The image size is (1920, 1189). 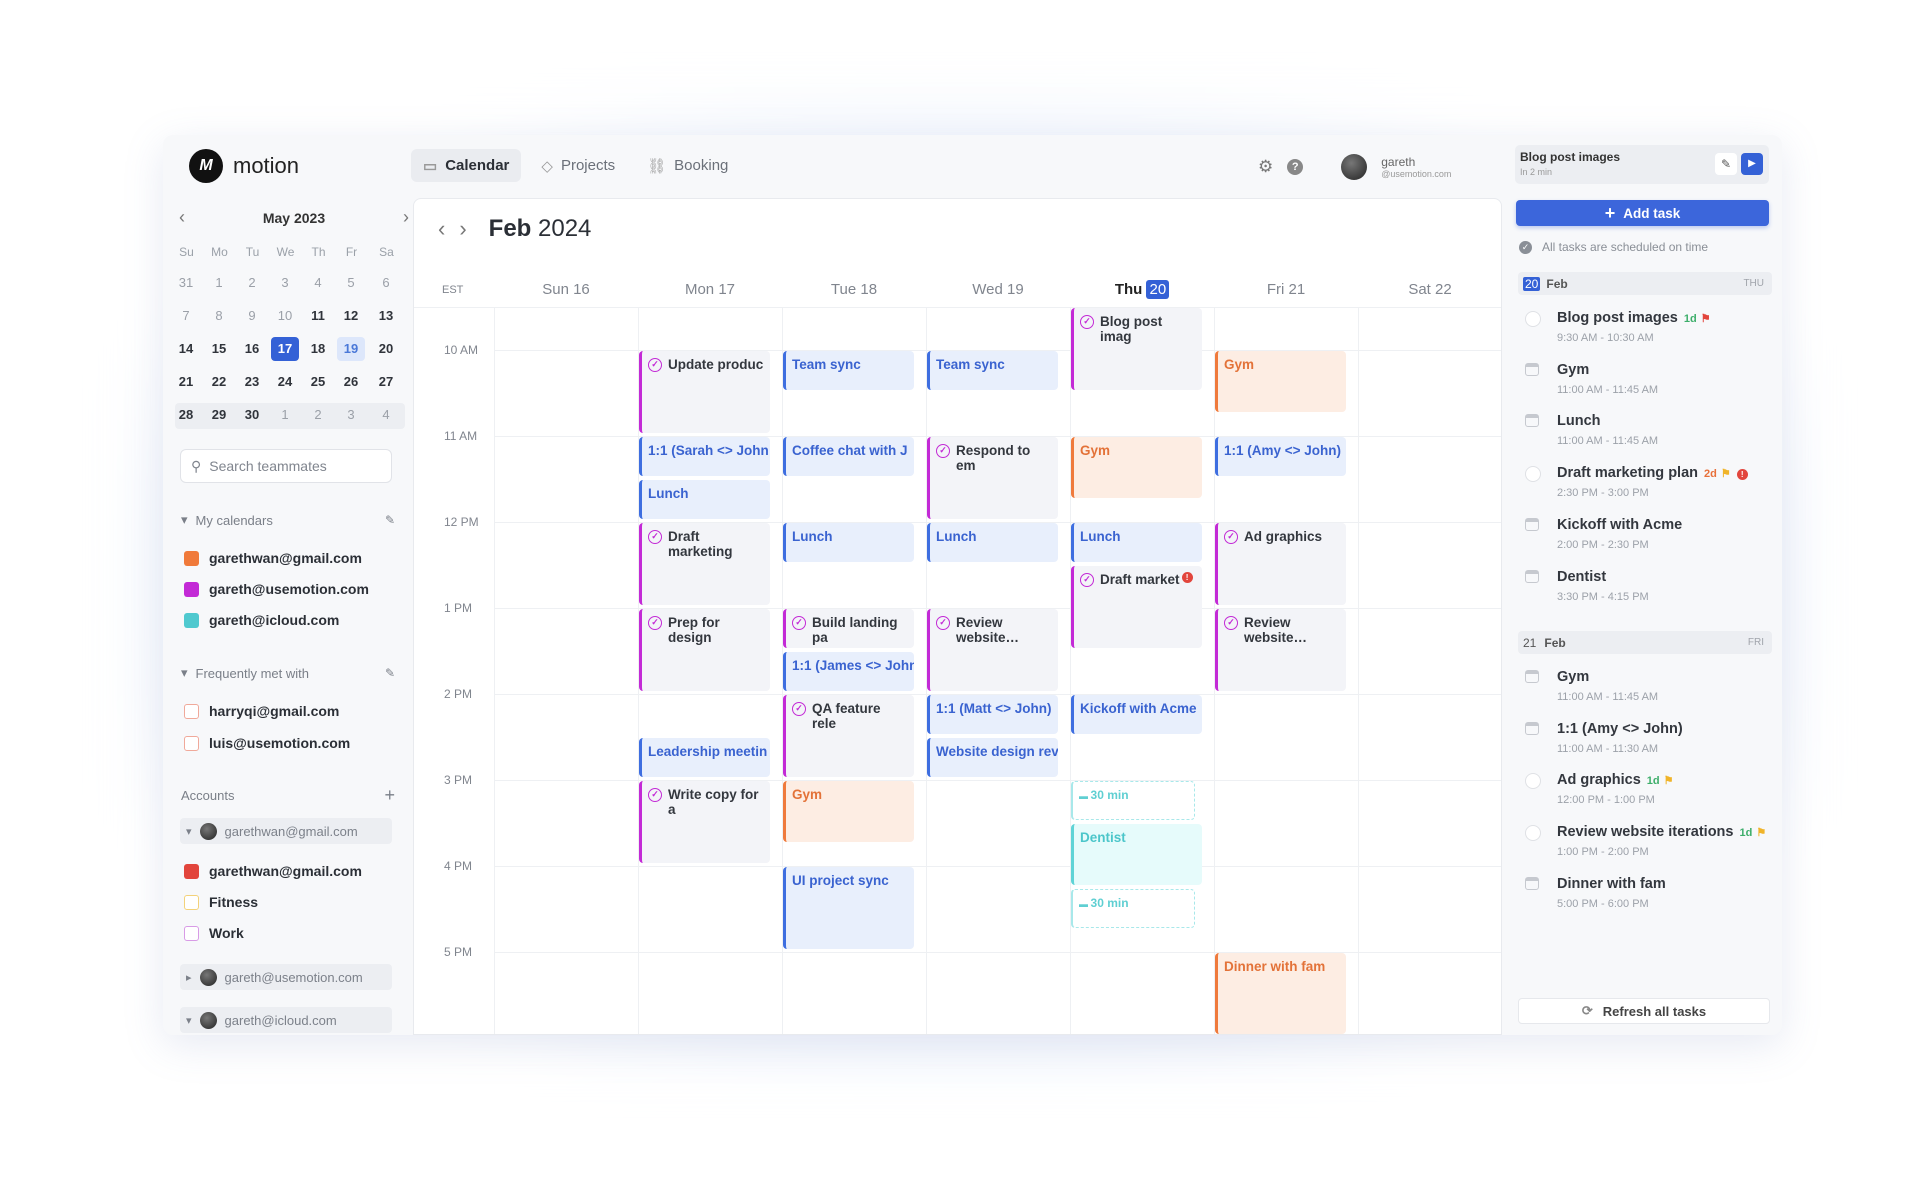 What do you see at coordinates (285, 381) in the screenshot?
I see `mini-calendar-day: 24` at bounding box center [285, 381].